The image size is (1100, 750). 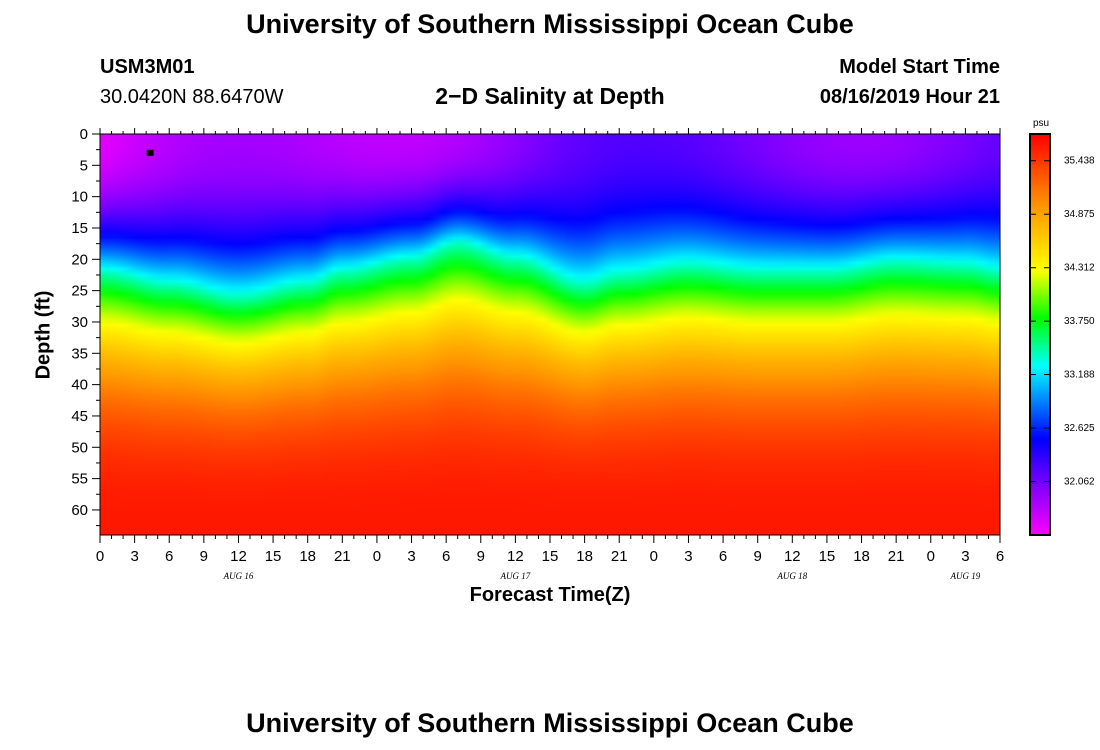 I want to click on y-tick-label: 30, so click(x=79, y=322).